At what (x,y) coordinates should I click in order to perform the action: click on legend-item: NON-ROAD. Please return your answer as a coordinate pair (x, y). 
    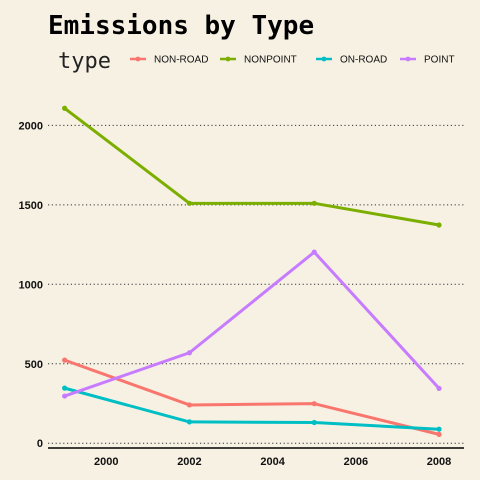
    Looking at the image, I should click on (169, 60).